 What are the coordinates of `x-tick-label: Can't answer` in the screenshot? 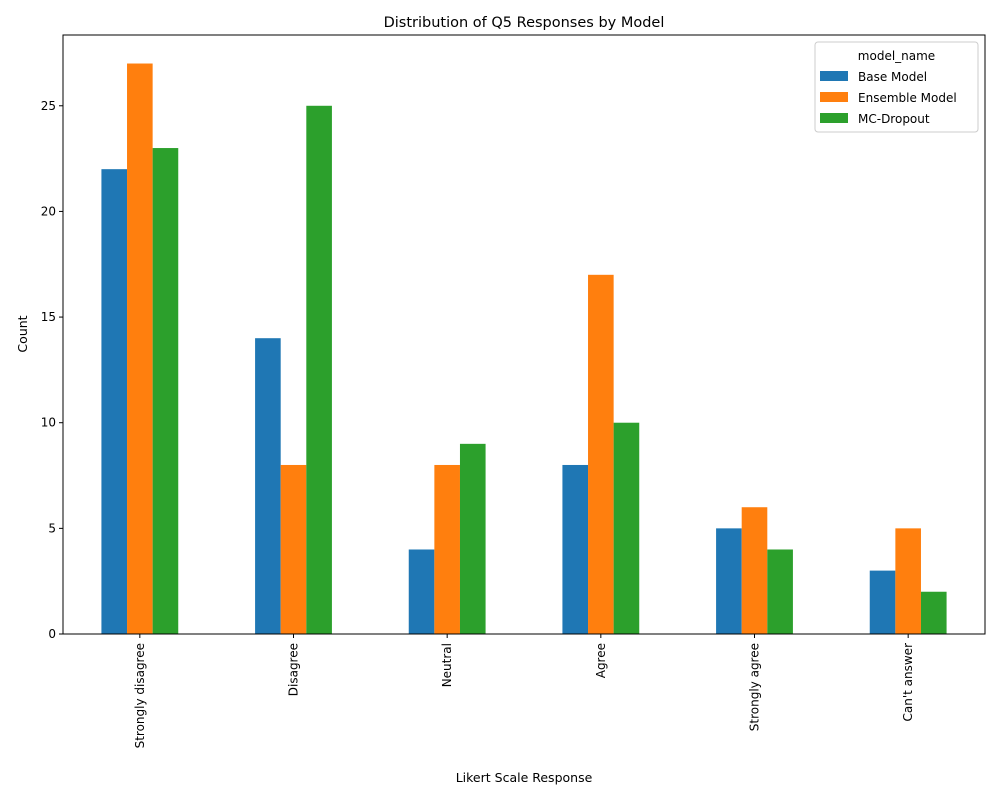 It's located at (908, 682).